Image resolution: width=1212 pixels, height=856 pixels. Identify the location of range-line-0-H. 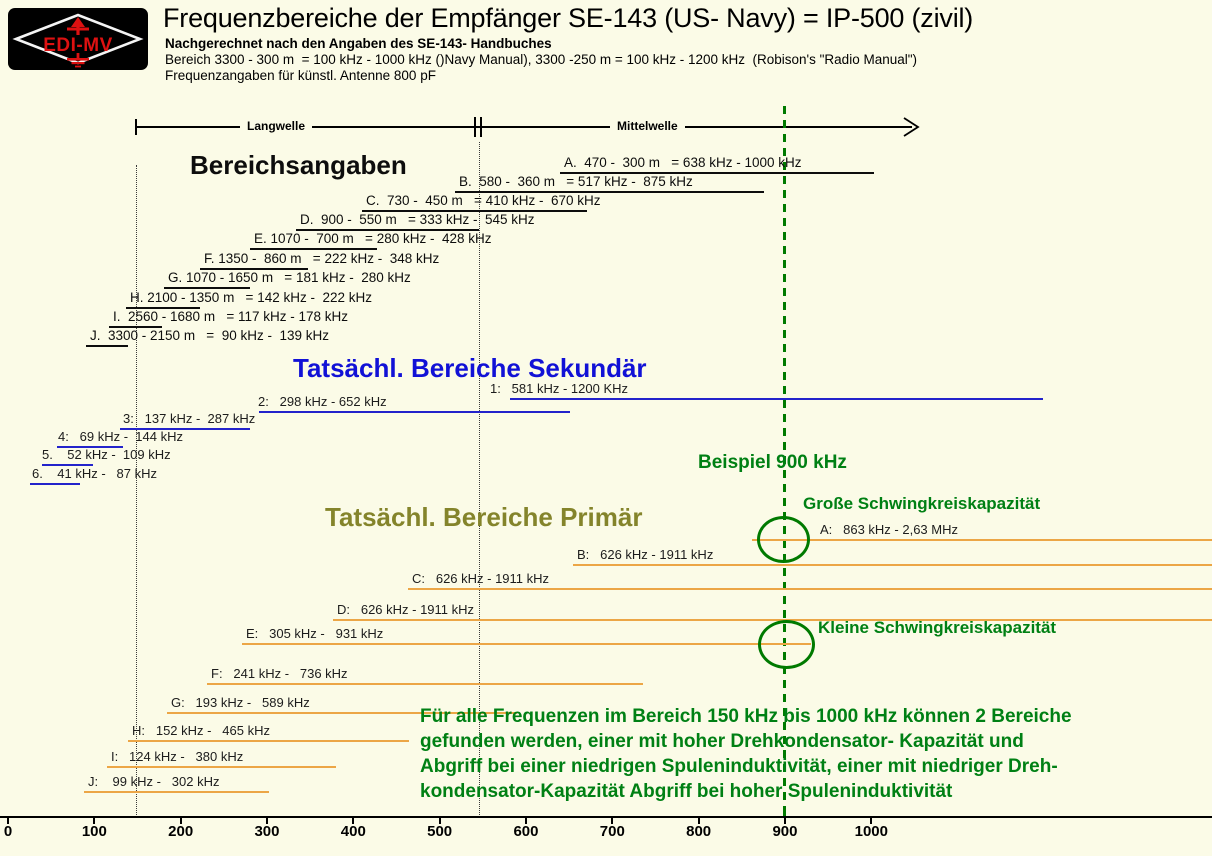
(163, 308).